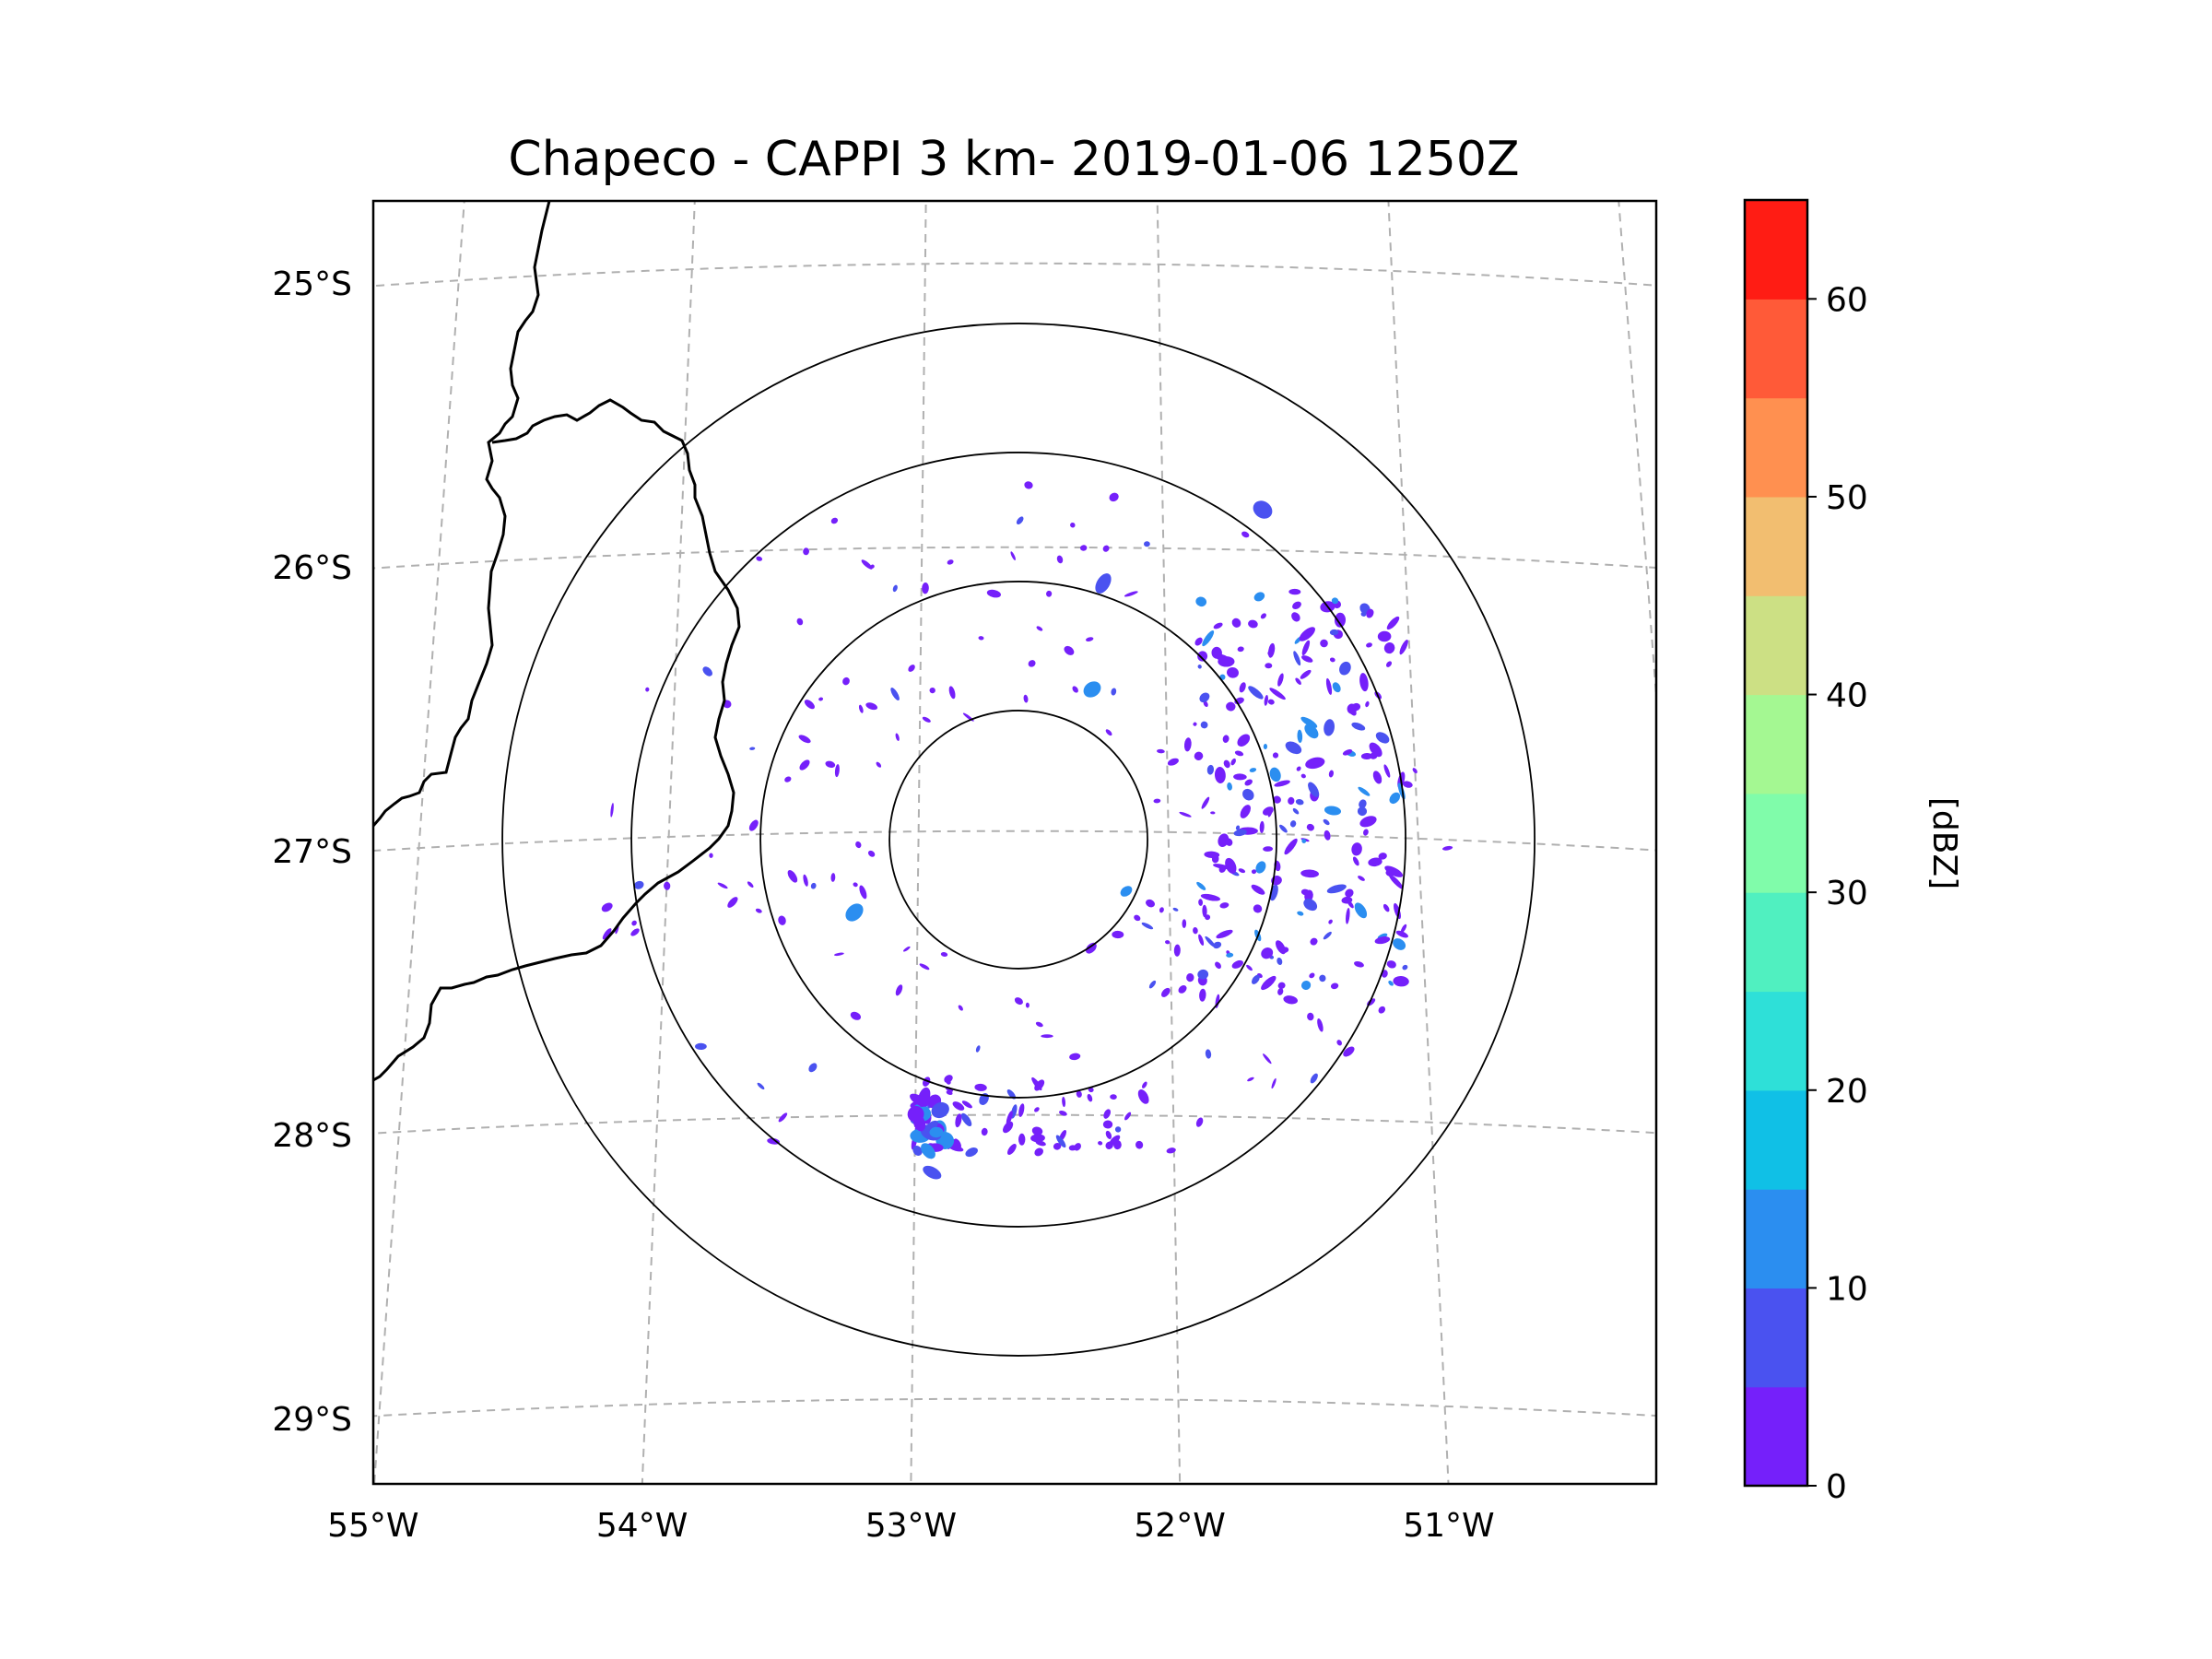 The width and height of the screenshot is (2212, 1659). I want to click on colorbar-tick-label: 40, so click(1847, 696).